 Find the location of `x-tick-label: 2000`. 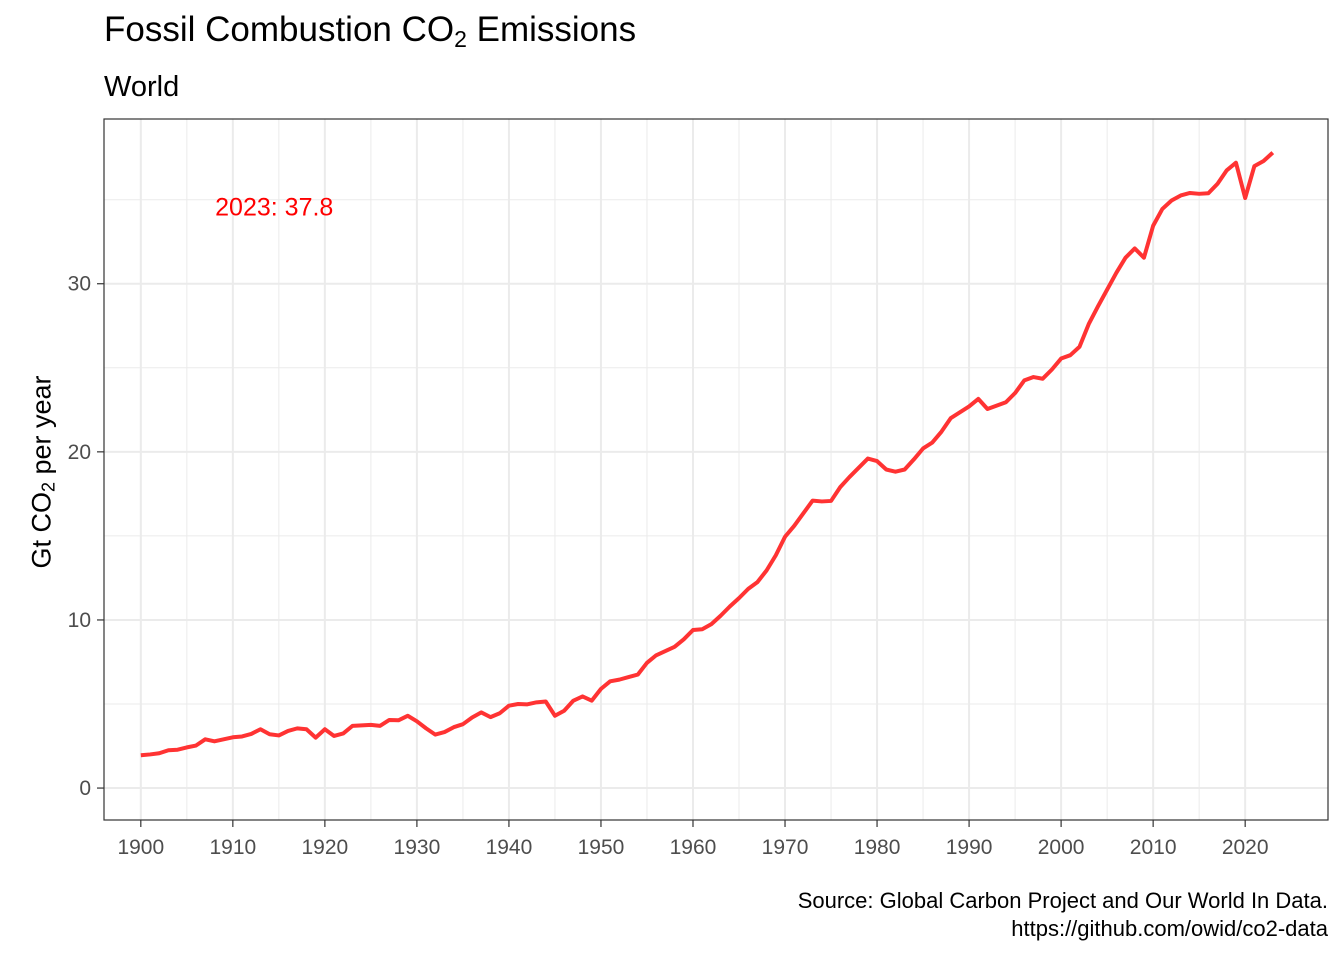

x-tick-label: 2000 is located at coordinates (1061, 847).